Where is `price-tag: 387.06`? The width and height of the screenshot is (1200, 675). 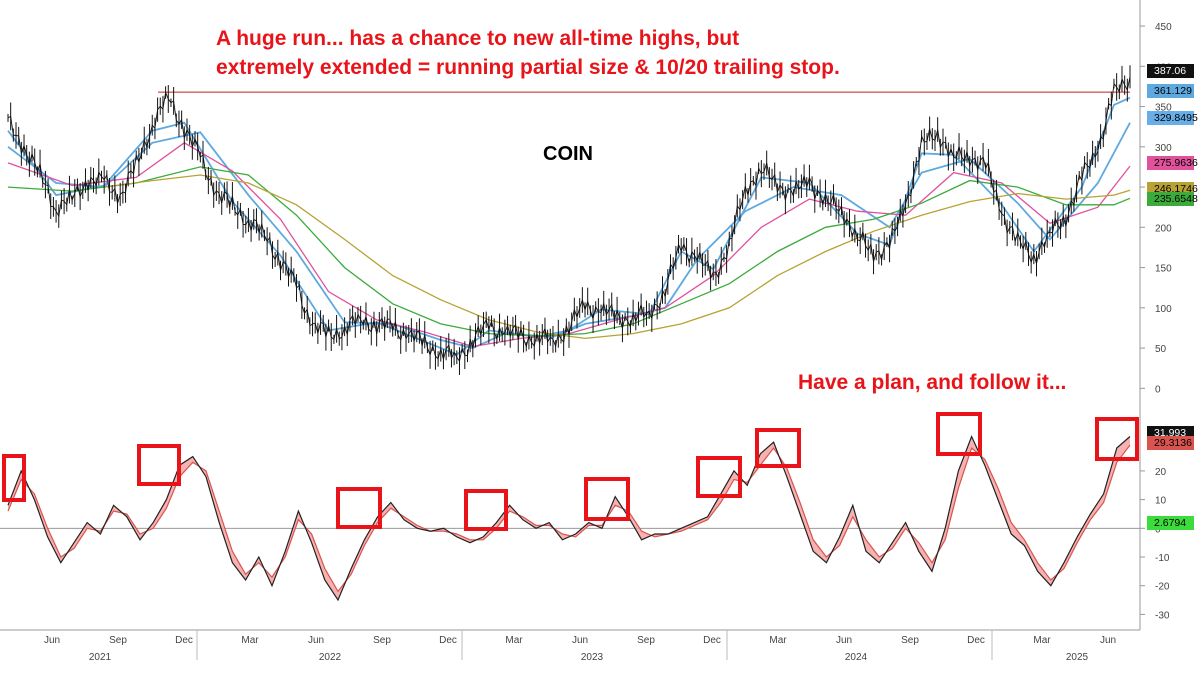
price-tag: 387.06 is located at coordinates (1170, 71).